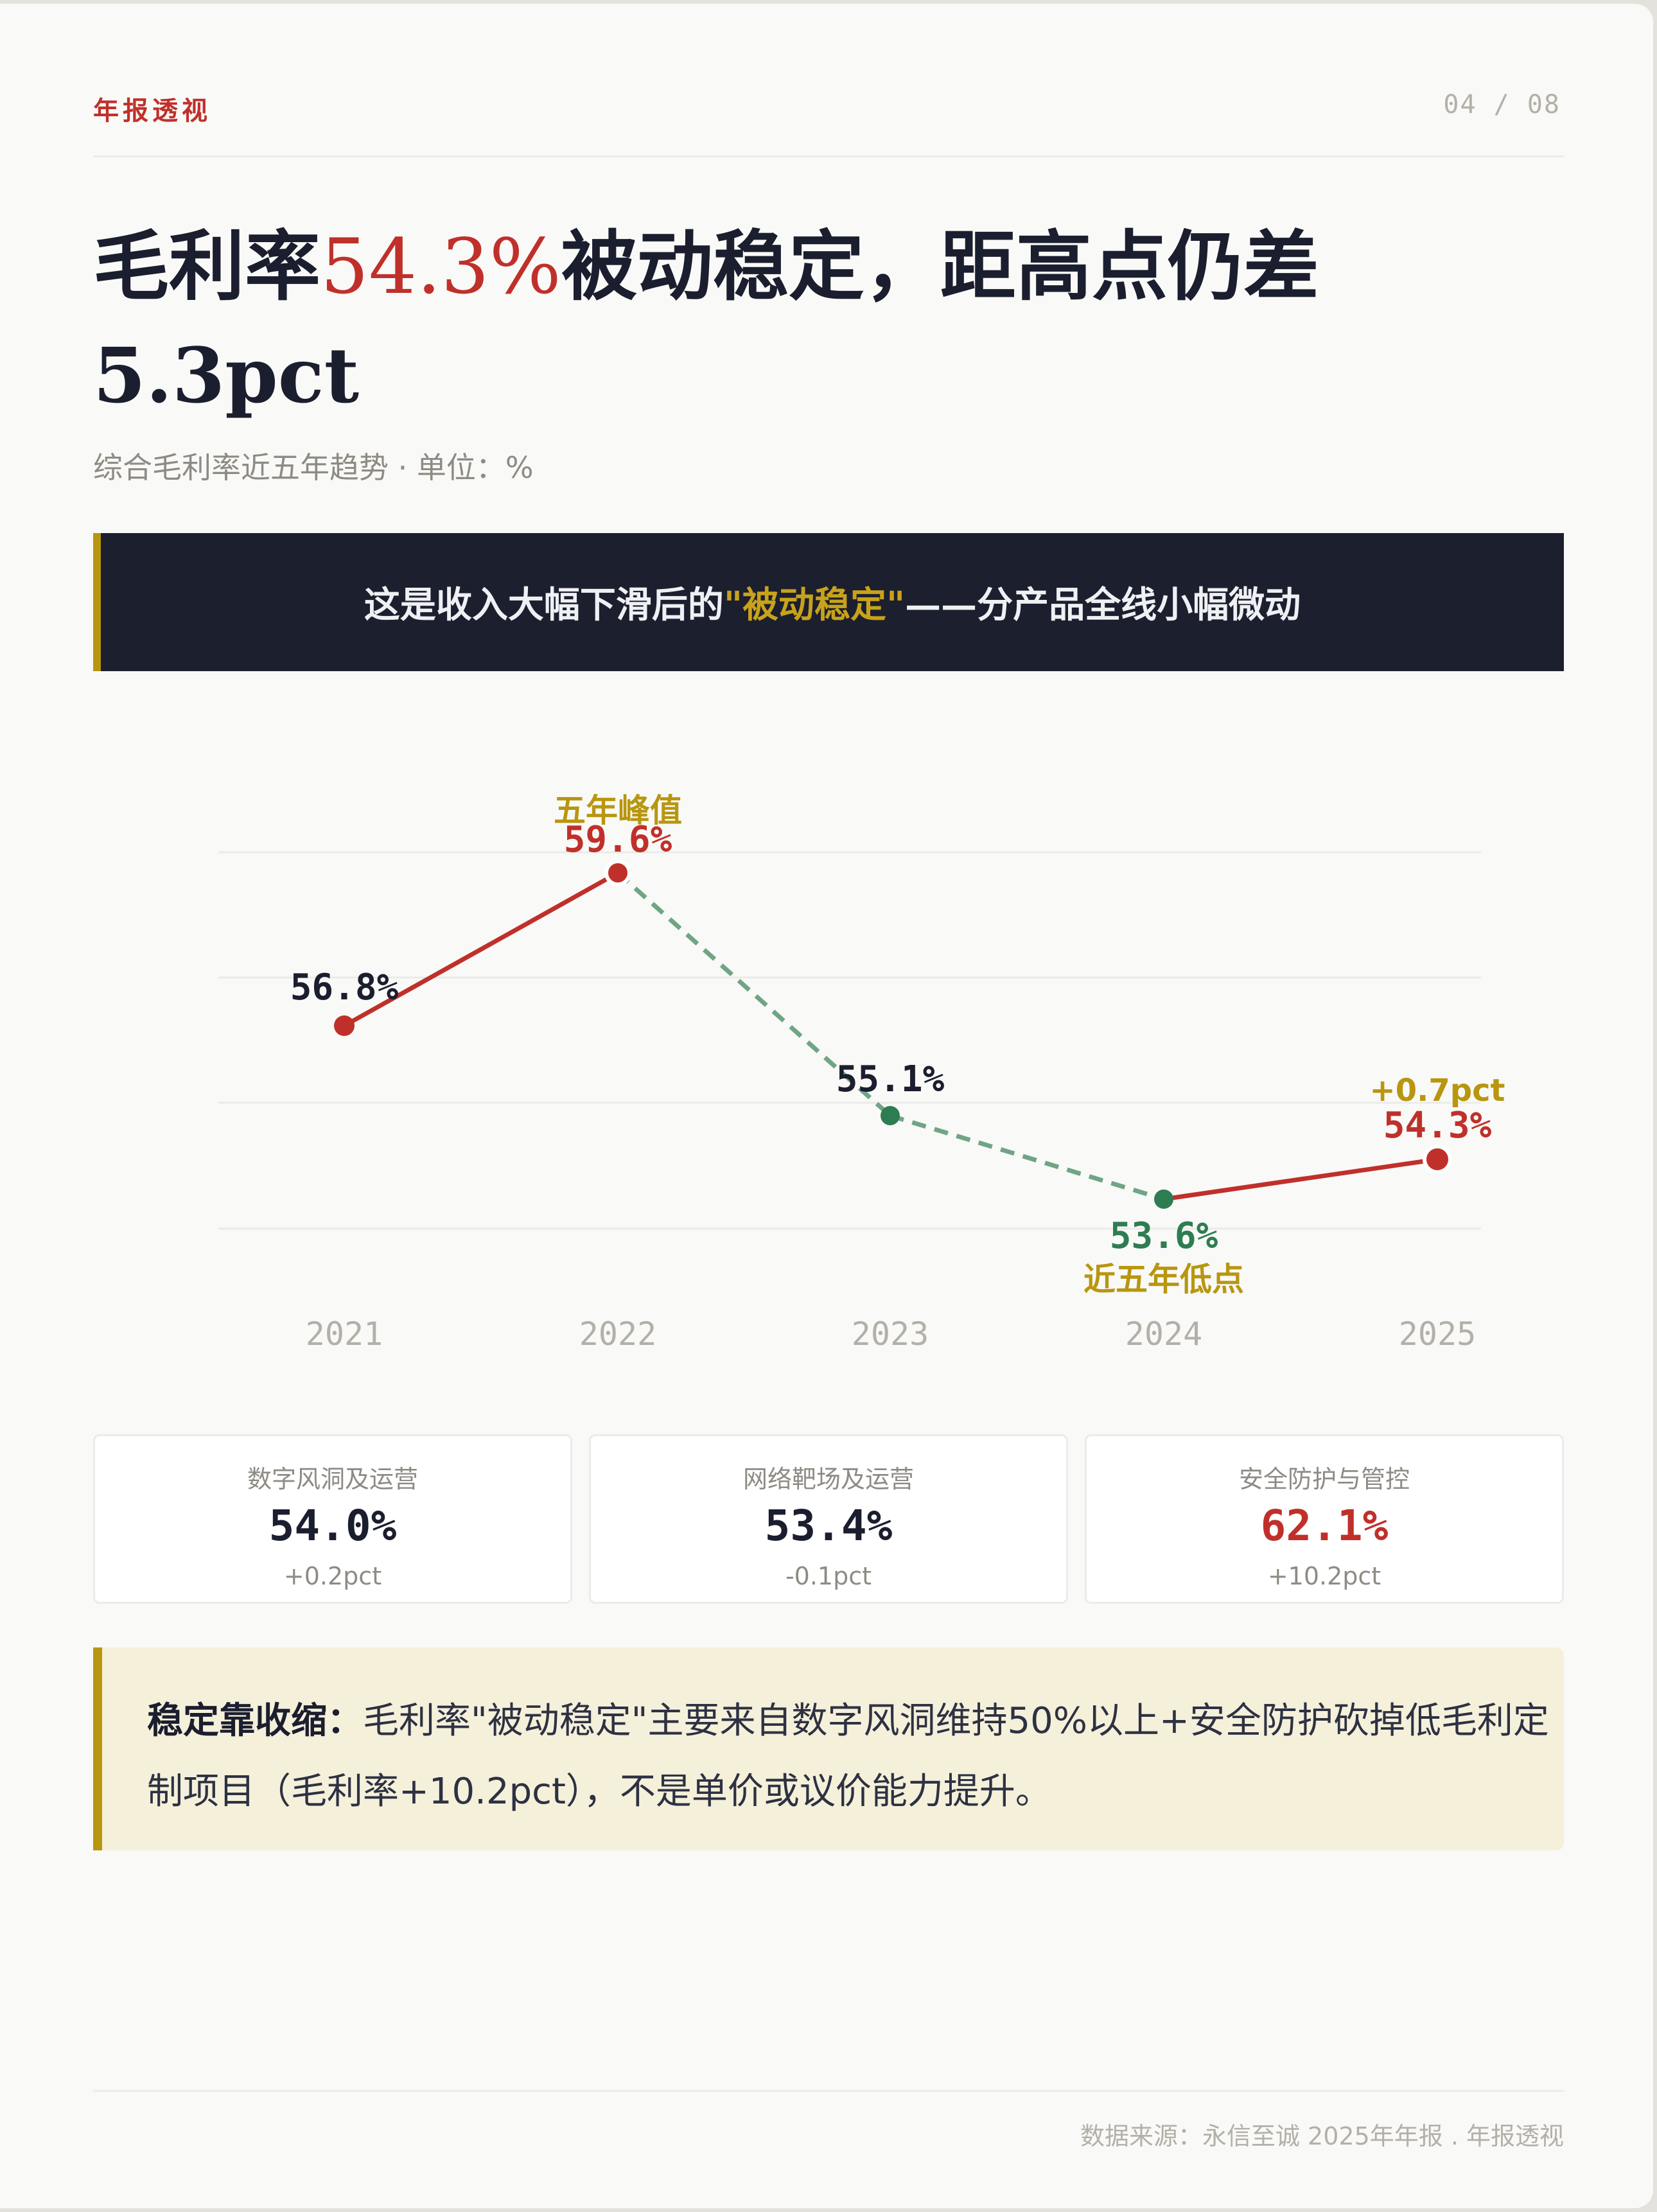 The height and width of the screenshot is (2212, 1657). What do you see at coordinates (1437, 1125) in the screenshot?
I see `value-label-2025: 54.3%` at bounding box center [1437, 1125].